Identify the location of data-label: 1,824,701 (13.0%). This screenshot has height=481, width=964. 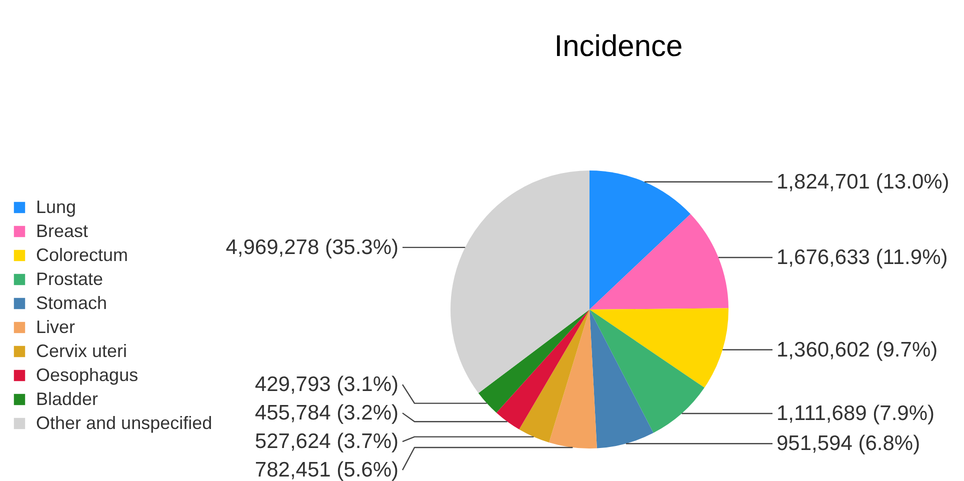
(863, 182).